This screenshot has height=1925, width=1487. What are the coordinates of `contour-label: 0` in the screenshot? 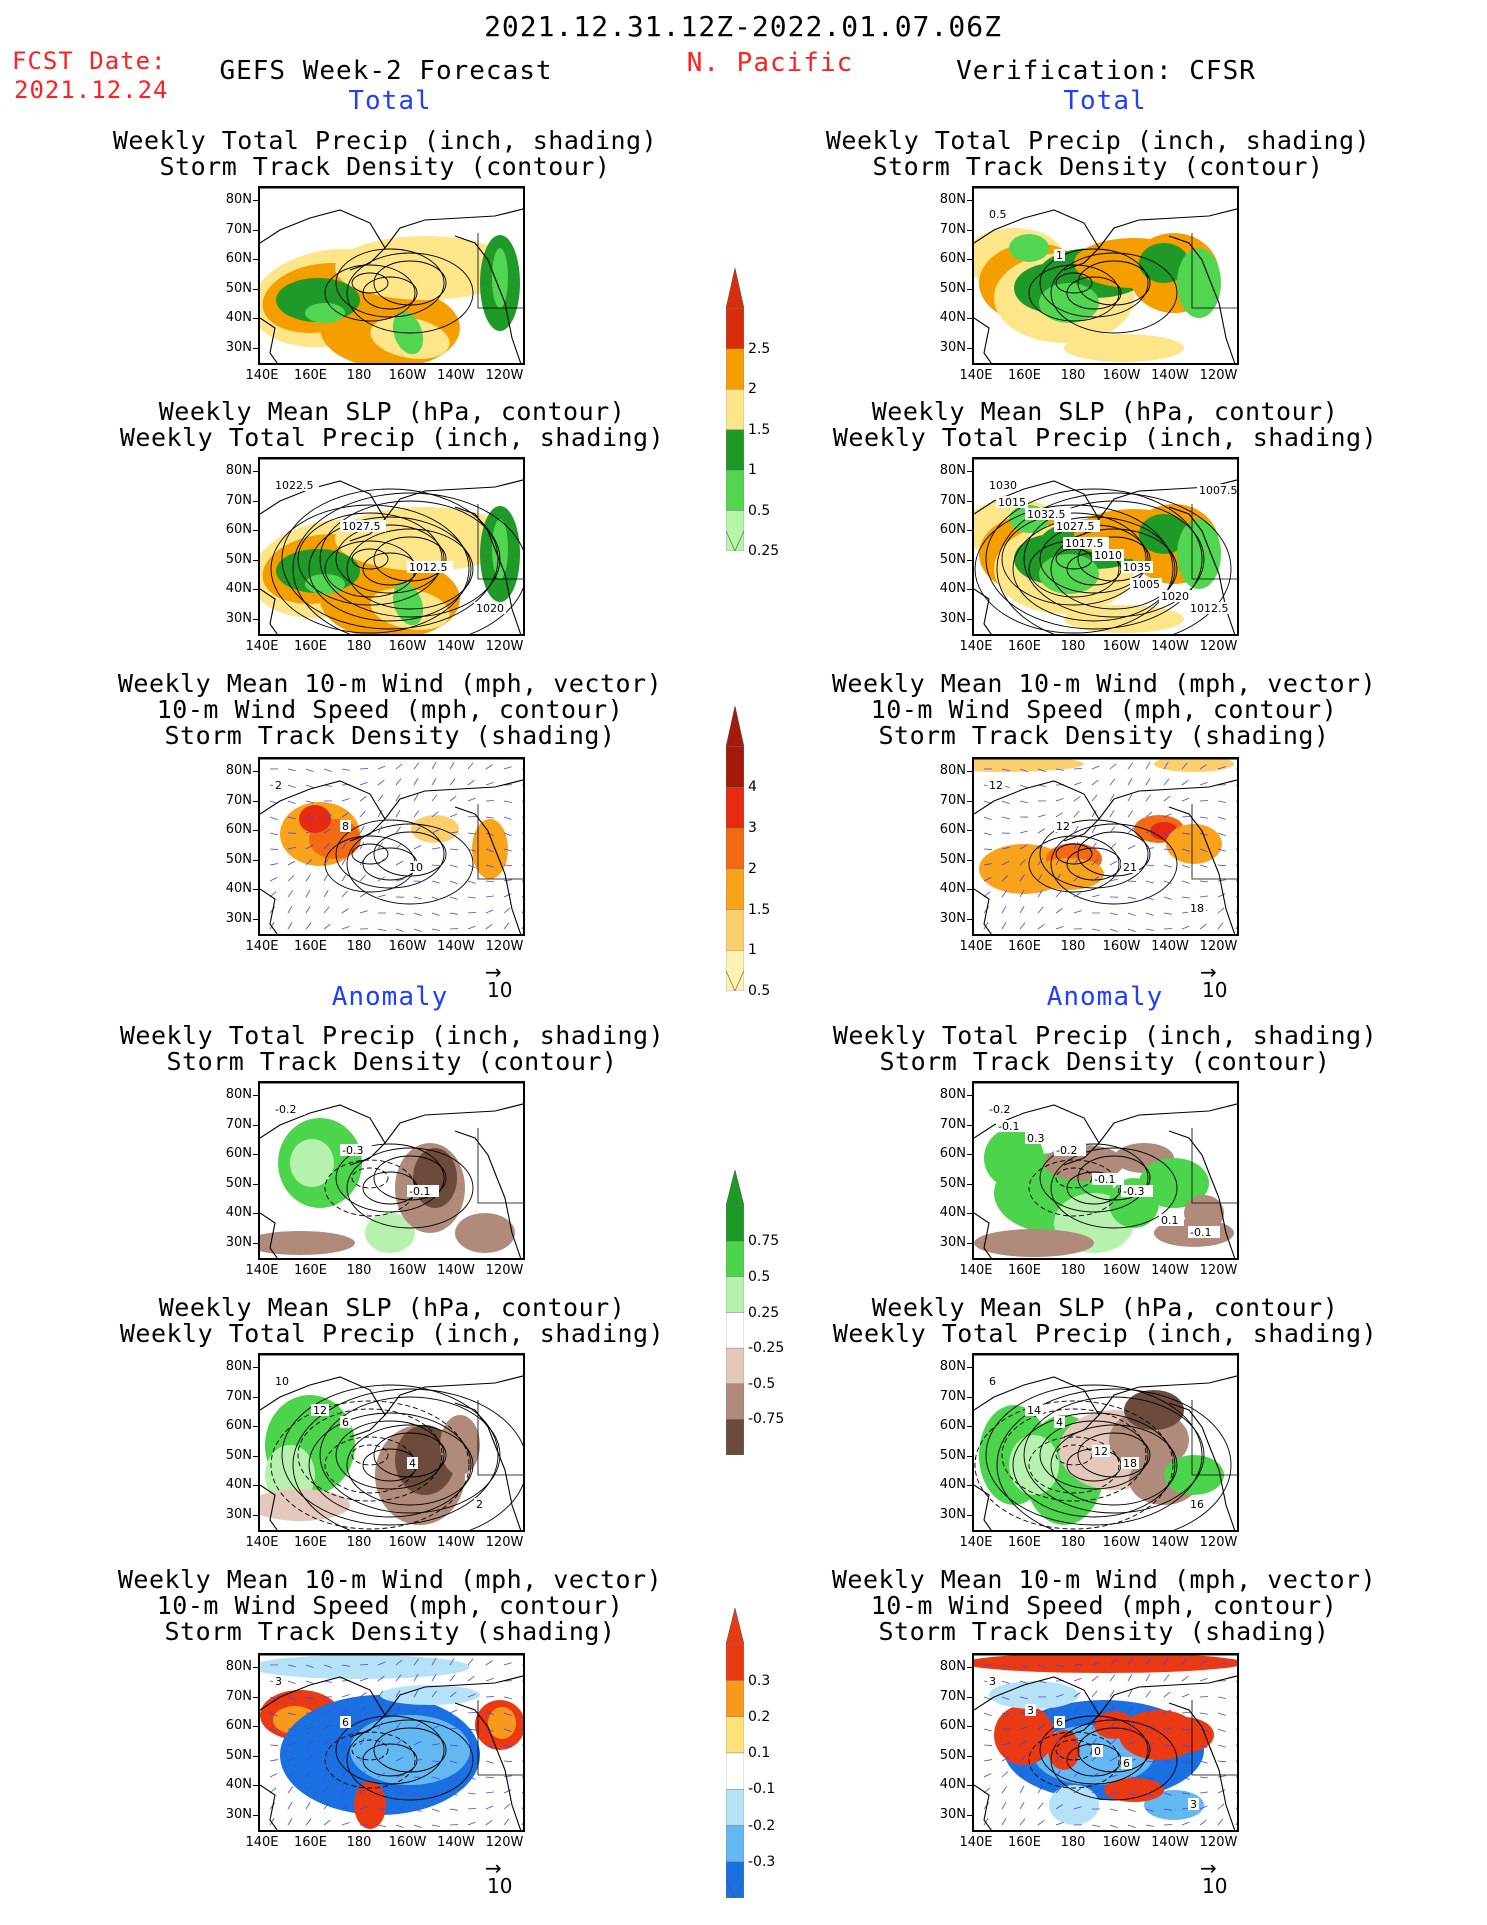 It's located at (1097, 1751).